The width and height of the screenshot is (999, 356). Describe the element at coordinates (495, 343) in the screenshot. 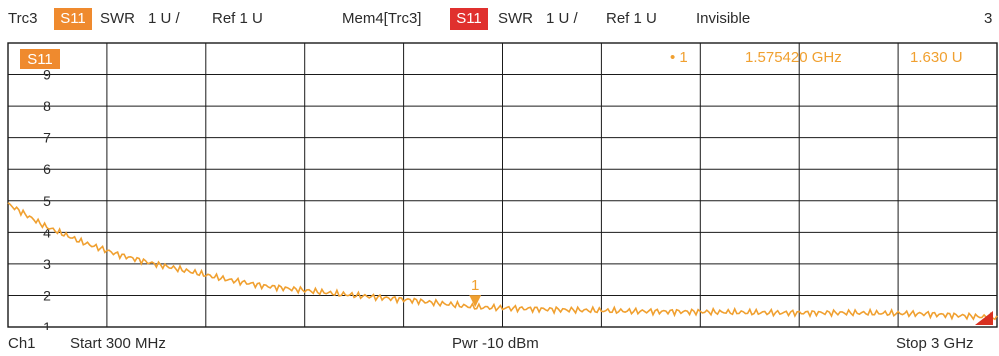

I see `power-level: Pwr -10 dBm` at that location.